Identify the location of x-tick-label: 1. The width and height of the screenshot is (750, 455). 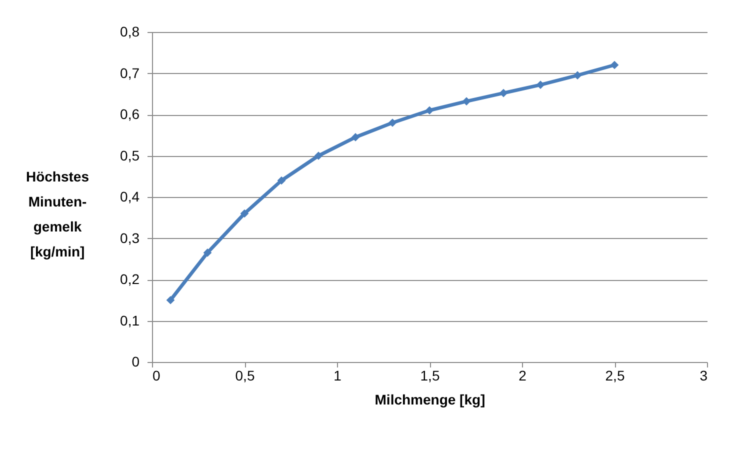
(338, 376).